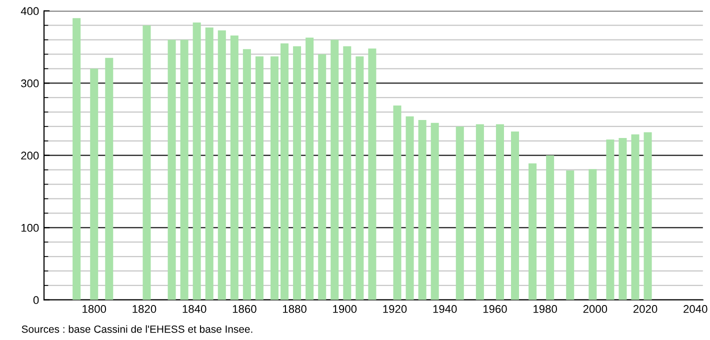 This screenshot has width=710, height=340. I want to click on x-tick-label: 1900, so click(345, 309).